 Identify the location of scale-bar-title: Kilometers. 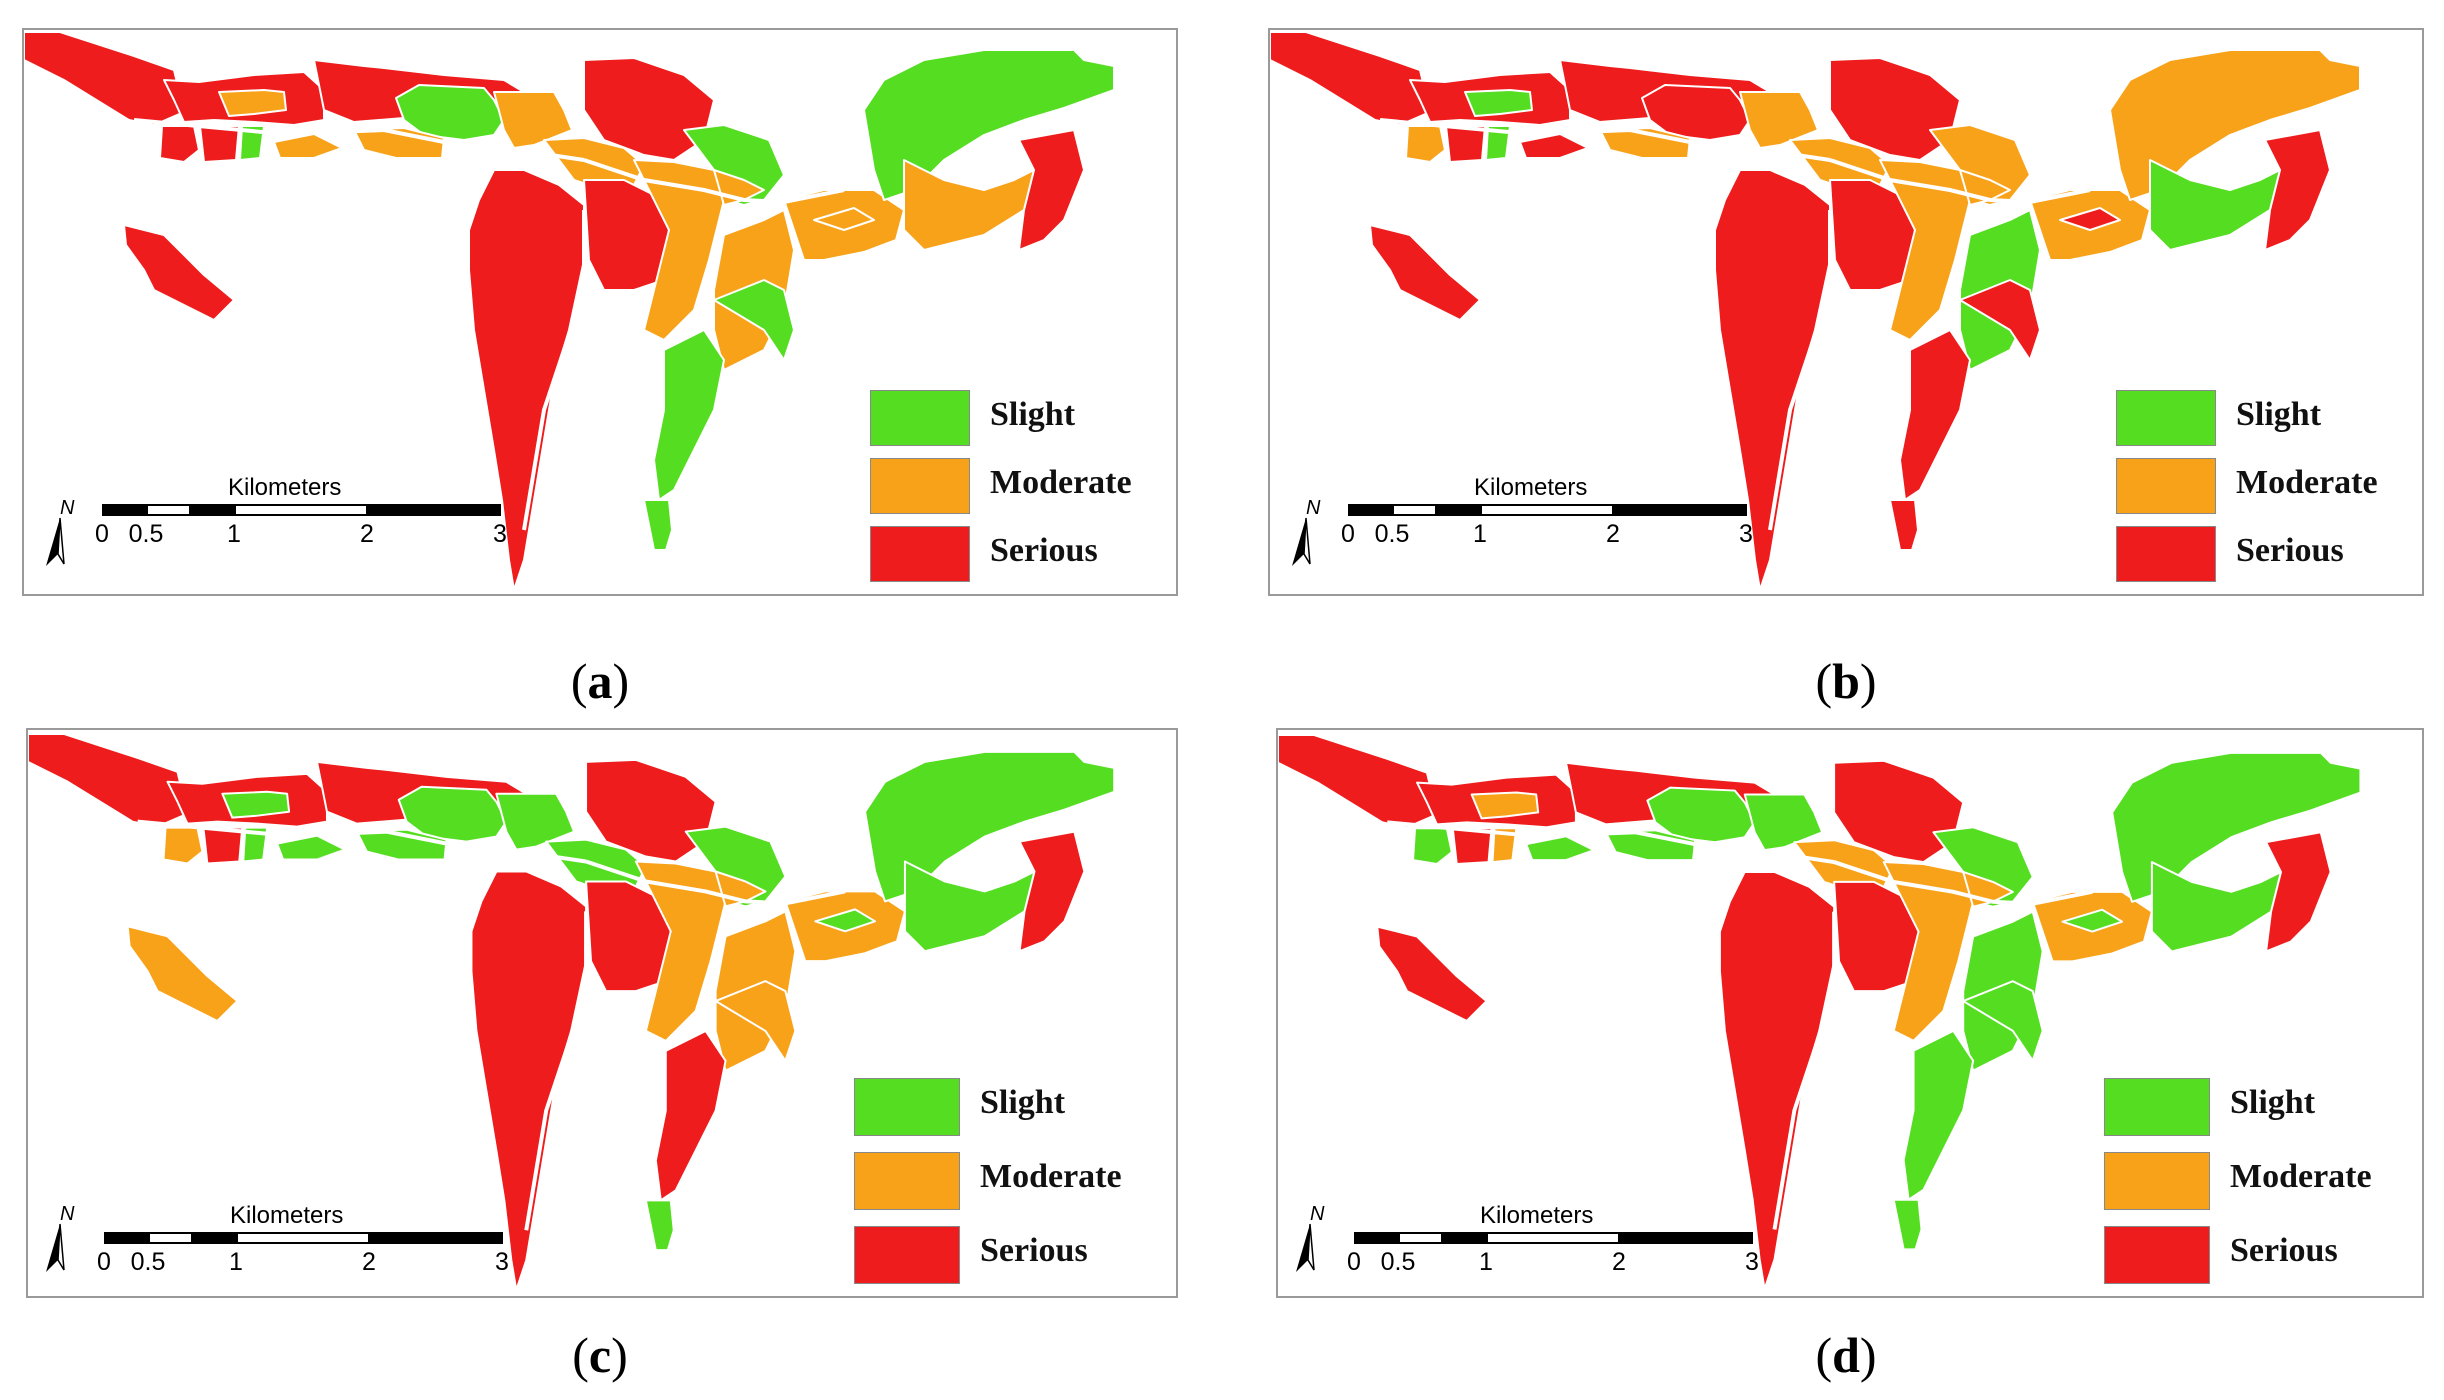
(1531, 487).